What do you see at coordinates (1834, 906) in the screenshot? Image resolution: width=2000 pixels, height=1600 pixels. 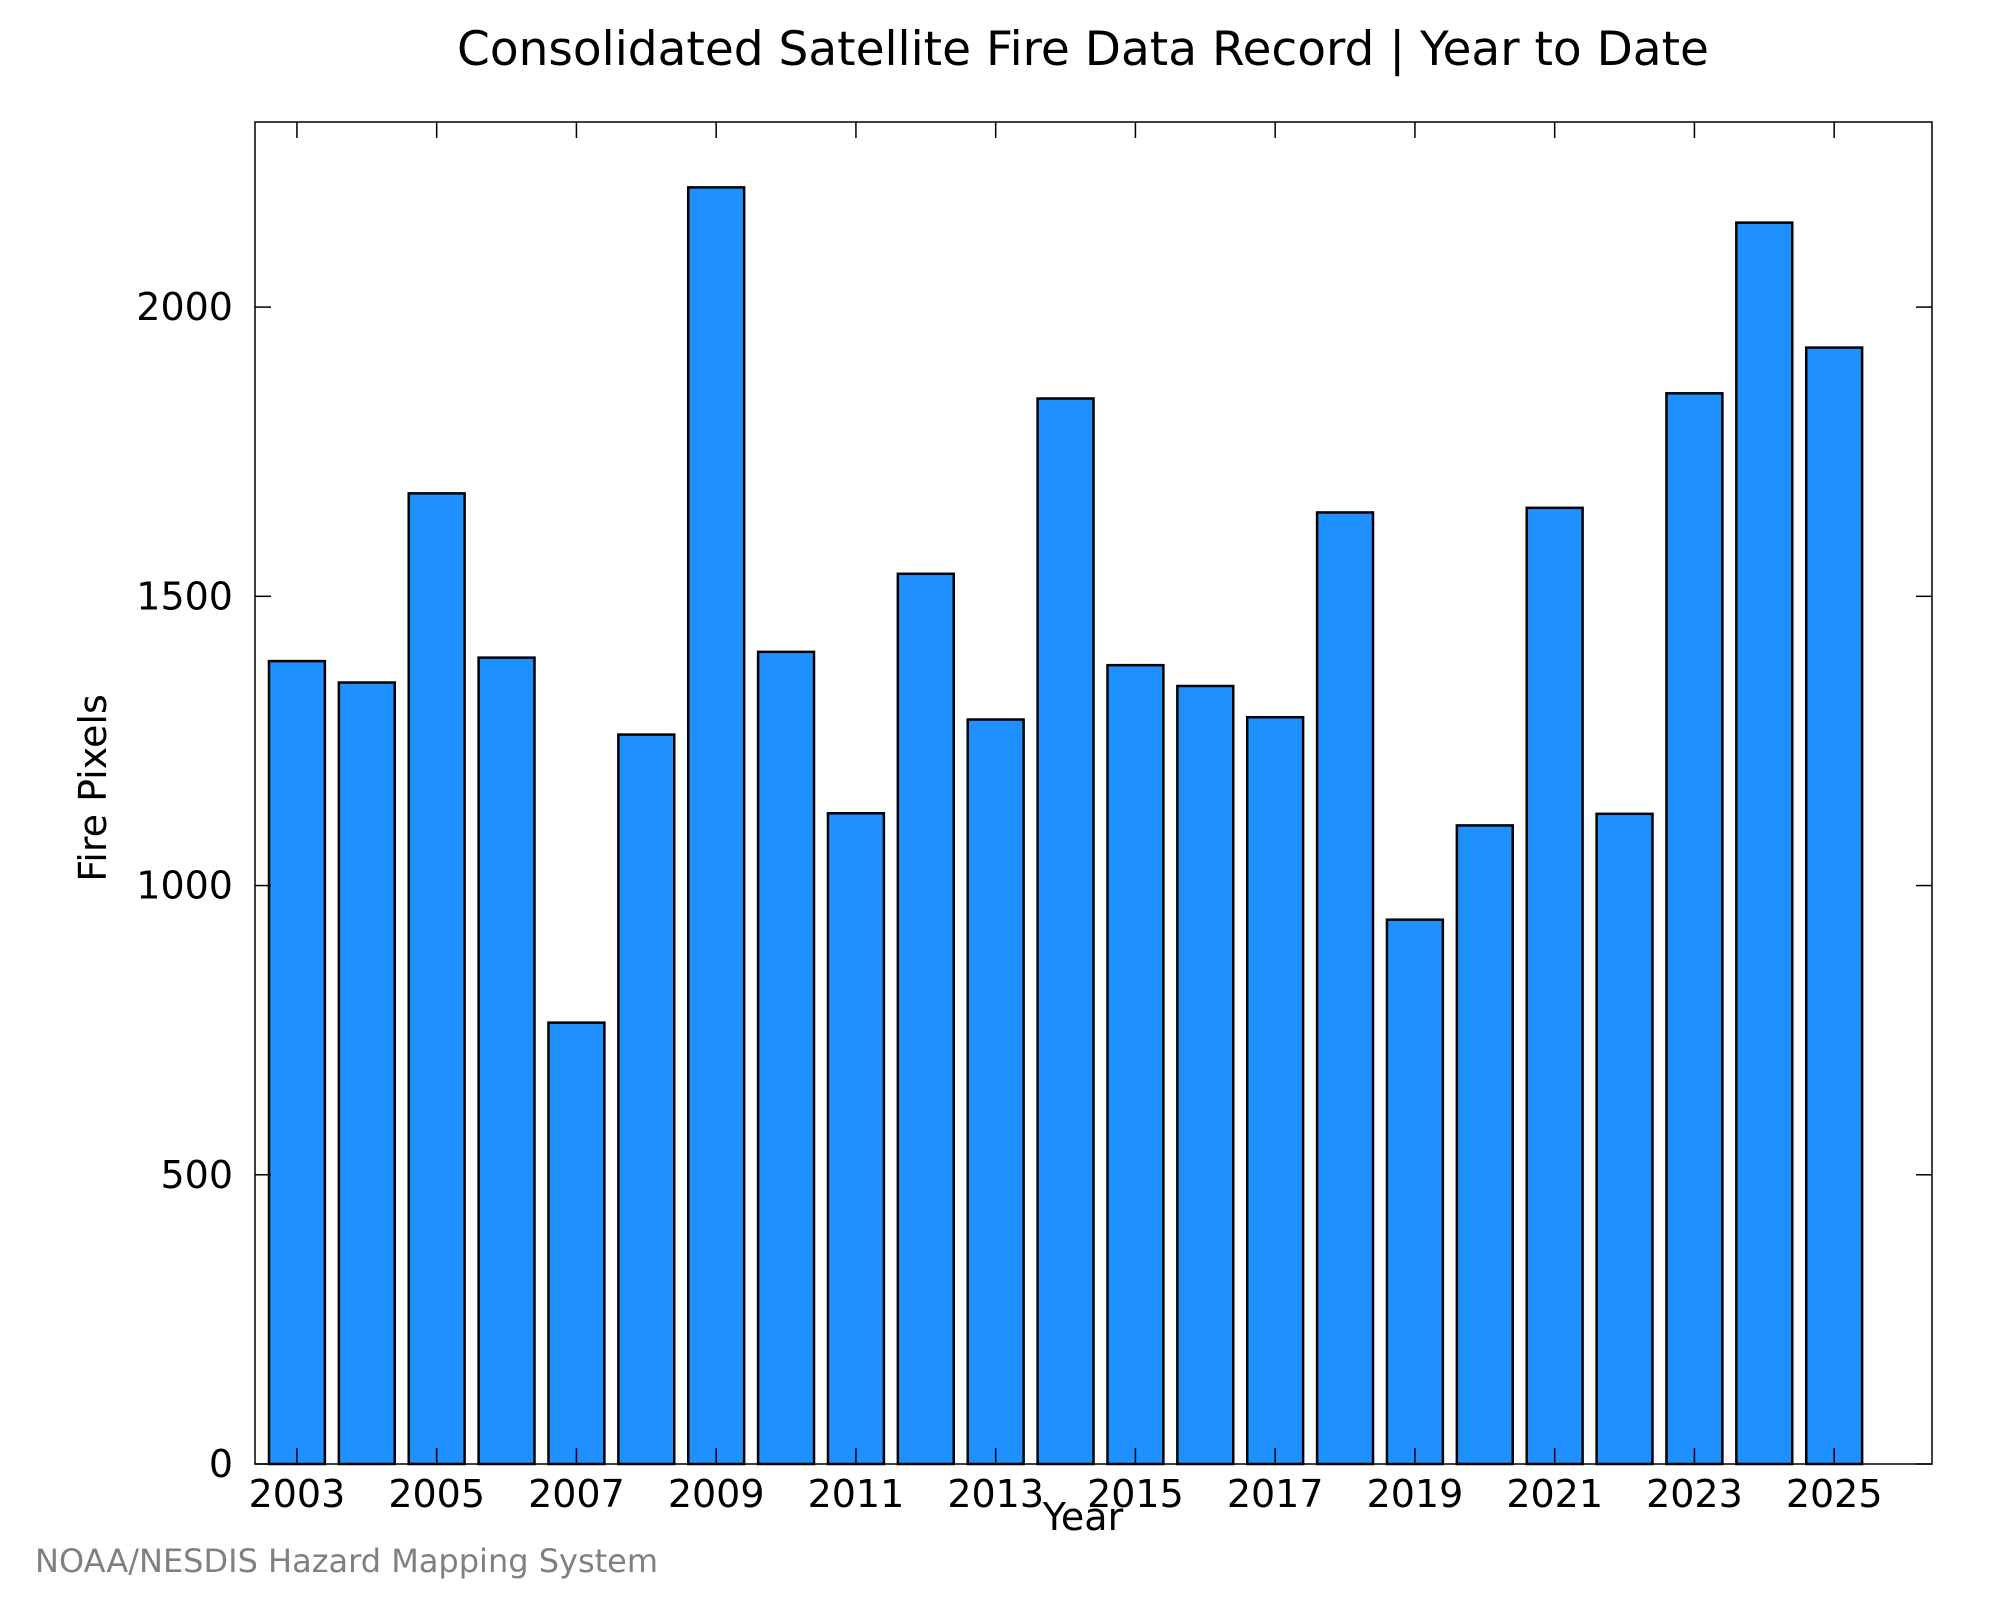 I see `bar-2025` at bounding box center [1834, 906].